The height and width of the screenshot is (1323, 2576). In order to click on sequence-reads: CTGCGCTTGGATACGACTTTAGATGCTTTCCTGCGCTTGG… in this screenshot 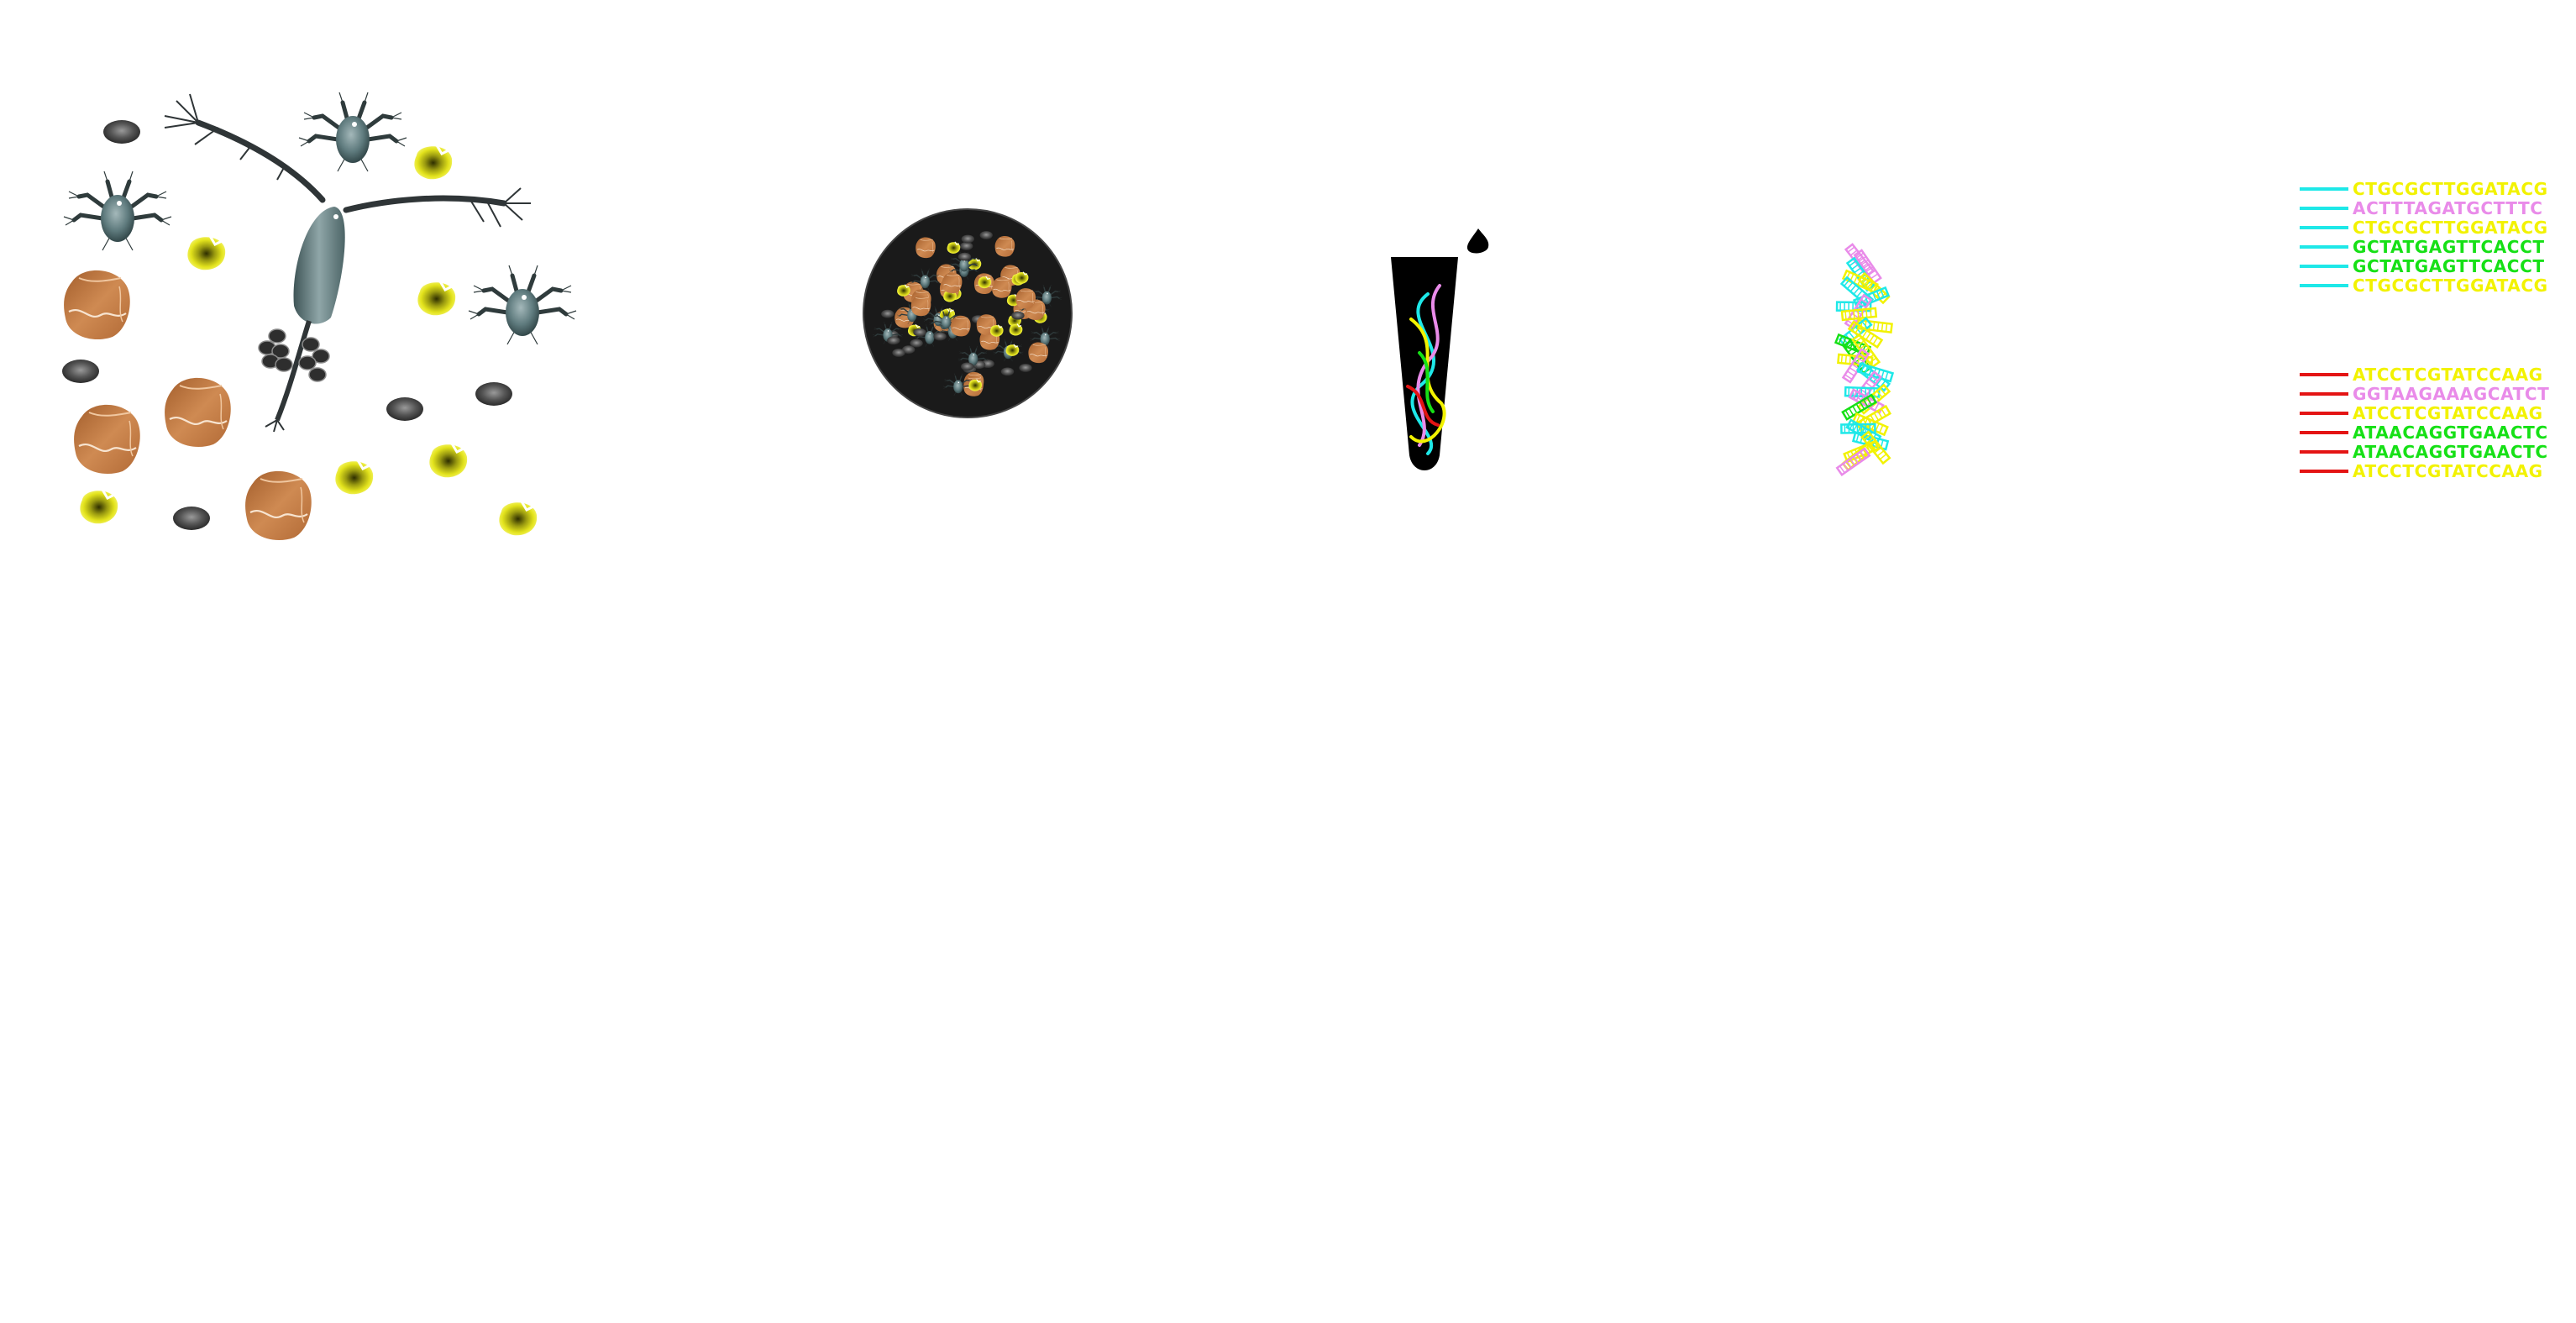, I will do `click(2424, 330)`.